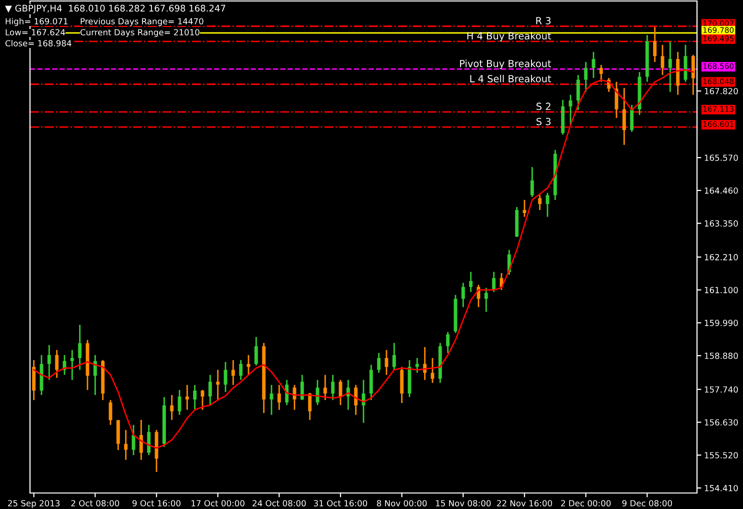 The image size is (743, 509). What do you see at coordinates (721, 422) in the screenshot?
I see `y-tick-label: 156.630` at bounding box center [721, 422].